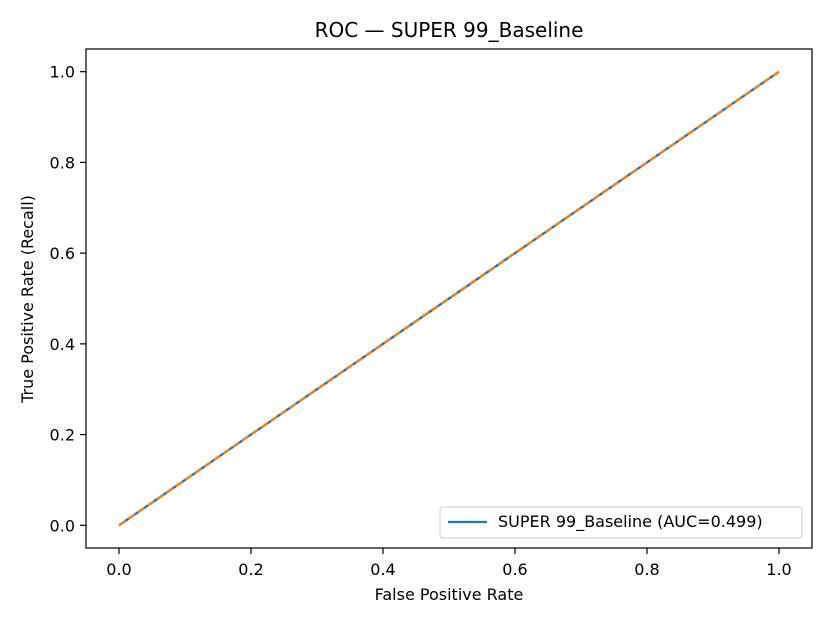 This screenshot has width=832, height=629. Describe the element at coordinates (778, 569) in the screenshot. I see `x-tick-label: 1.0` at that location.